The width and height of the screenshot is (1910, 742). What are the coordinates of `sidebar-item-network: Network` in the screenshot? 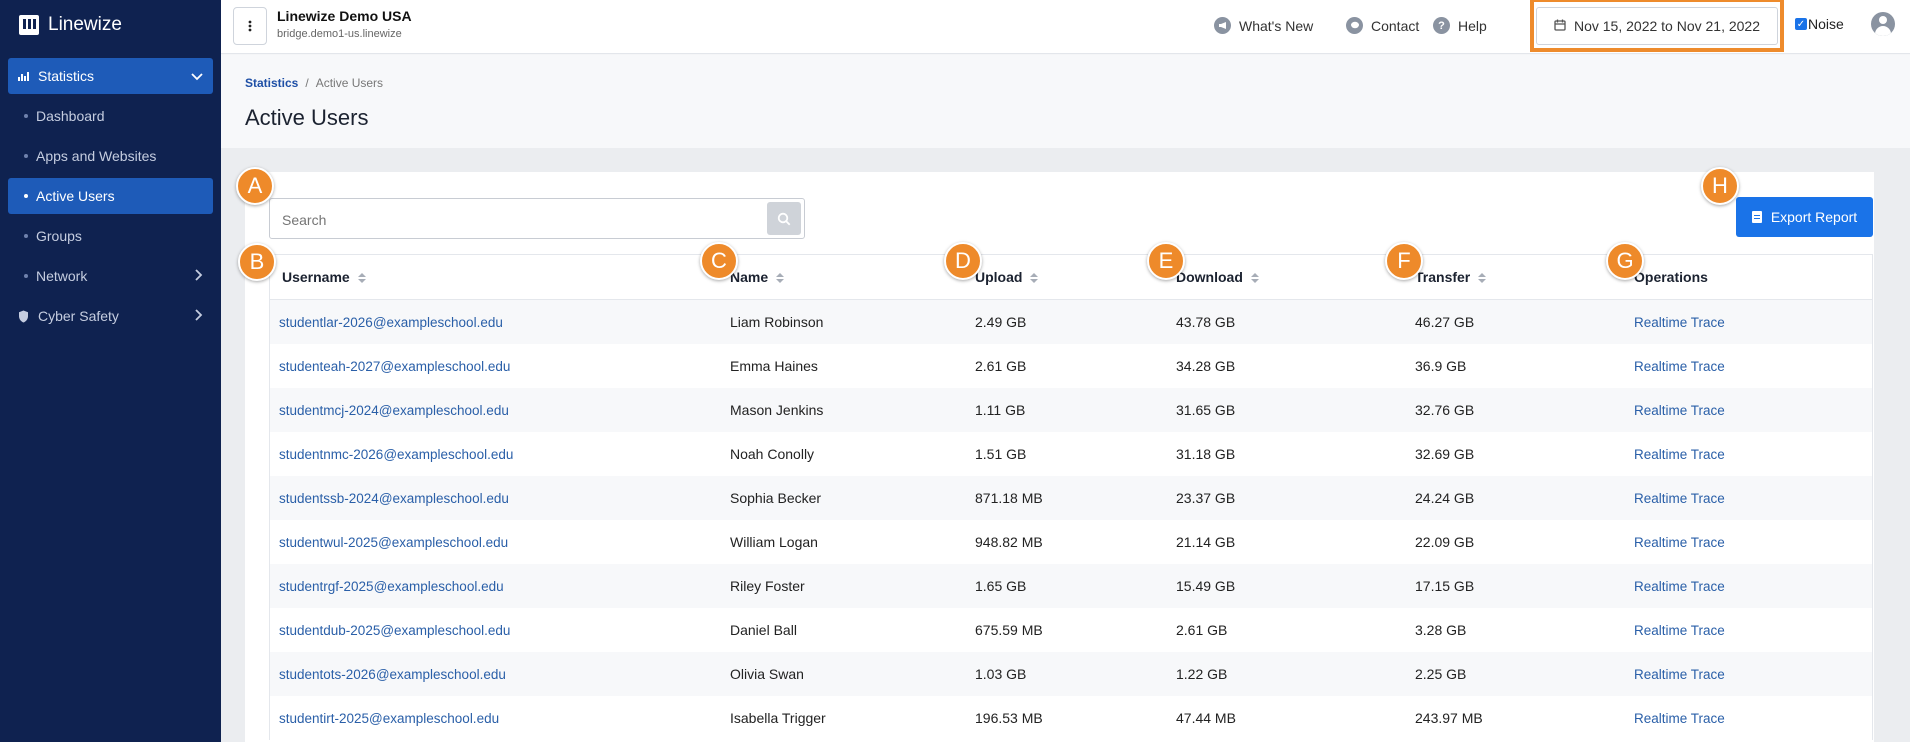 It's located at (110, 276).